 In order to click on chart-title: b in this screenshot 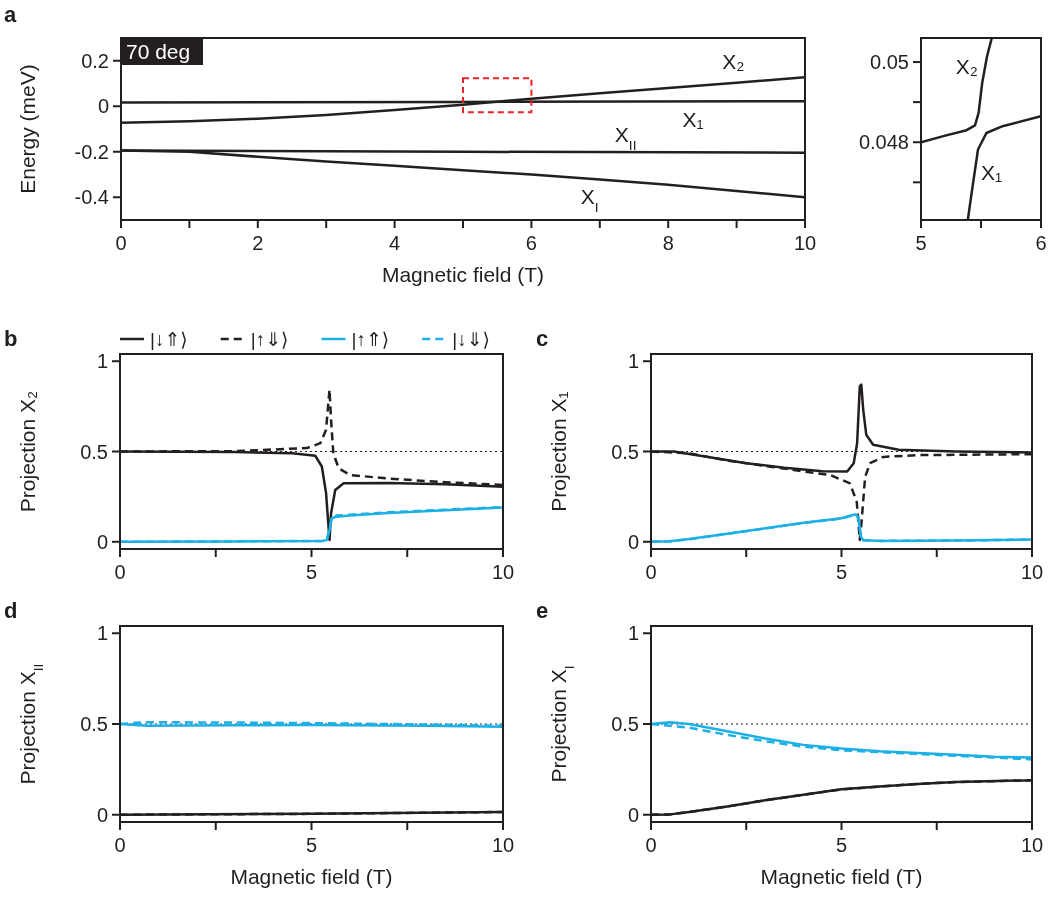, I will do `click(11, 338)`.